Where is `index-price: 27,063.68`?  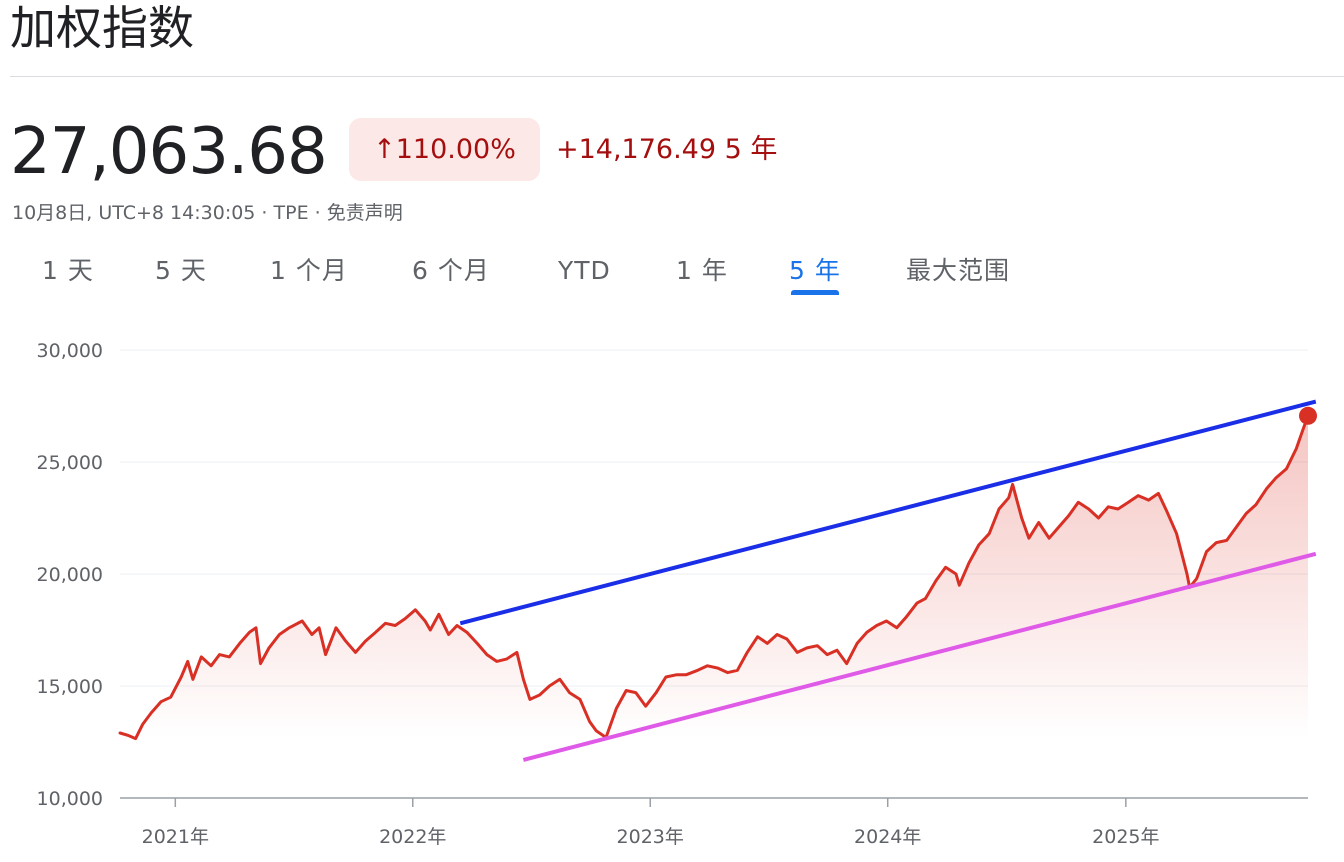 index-price: 27,063.68 is located at coordinates (169, 152).